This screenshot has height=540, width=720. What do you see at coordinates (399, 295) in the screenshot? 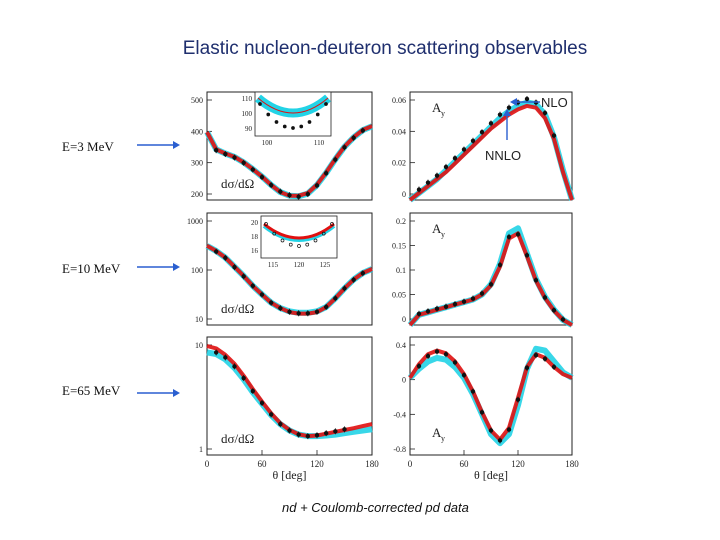
I see `y-tick-label: 0.05` at bounding box center [399, 295].